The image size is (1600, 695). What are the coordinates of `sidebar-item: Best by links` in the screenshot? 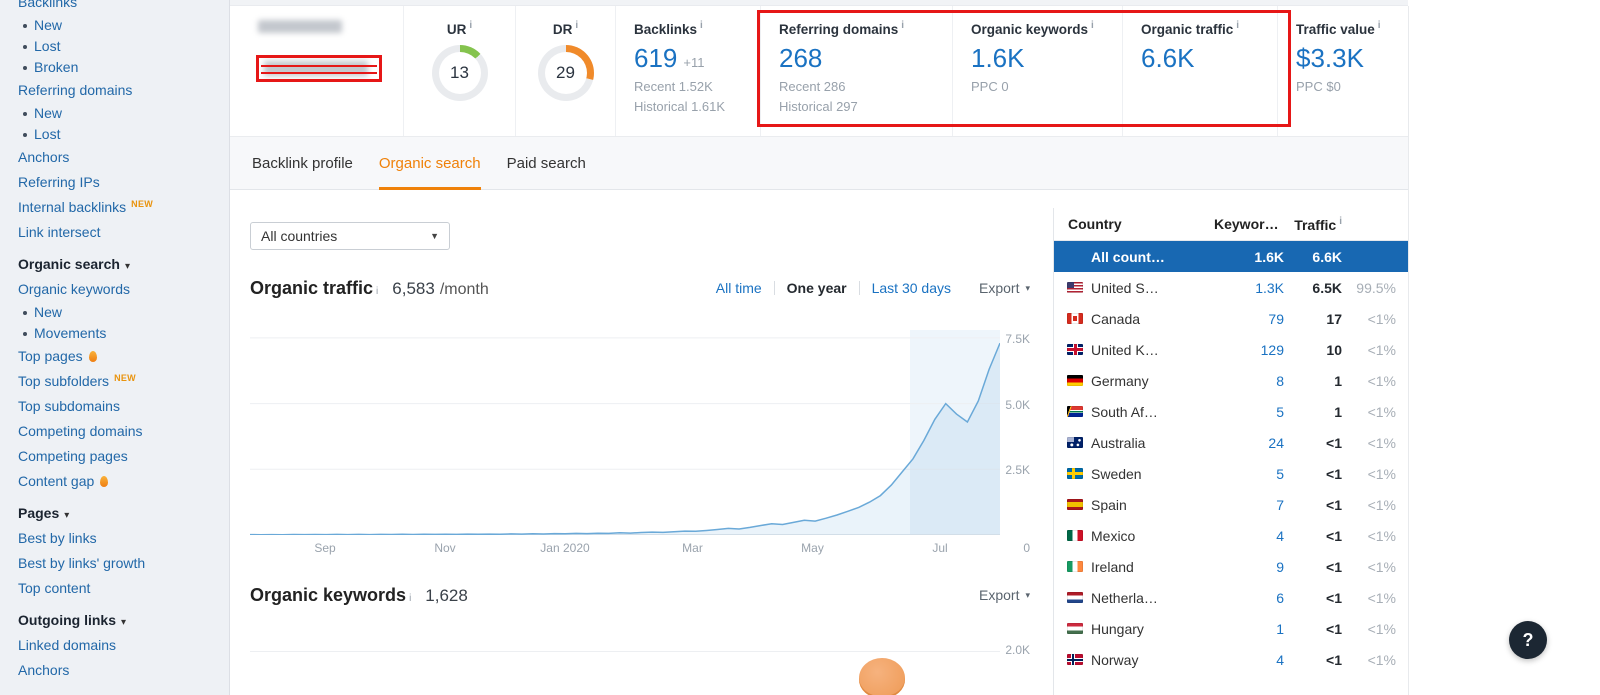 It's located at (114, 538).